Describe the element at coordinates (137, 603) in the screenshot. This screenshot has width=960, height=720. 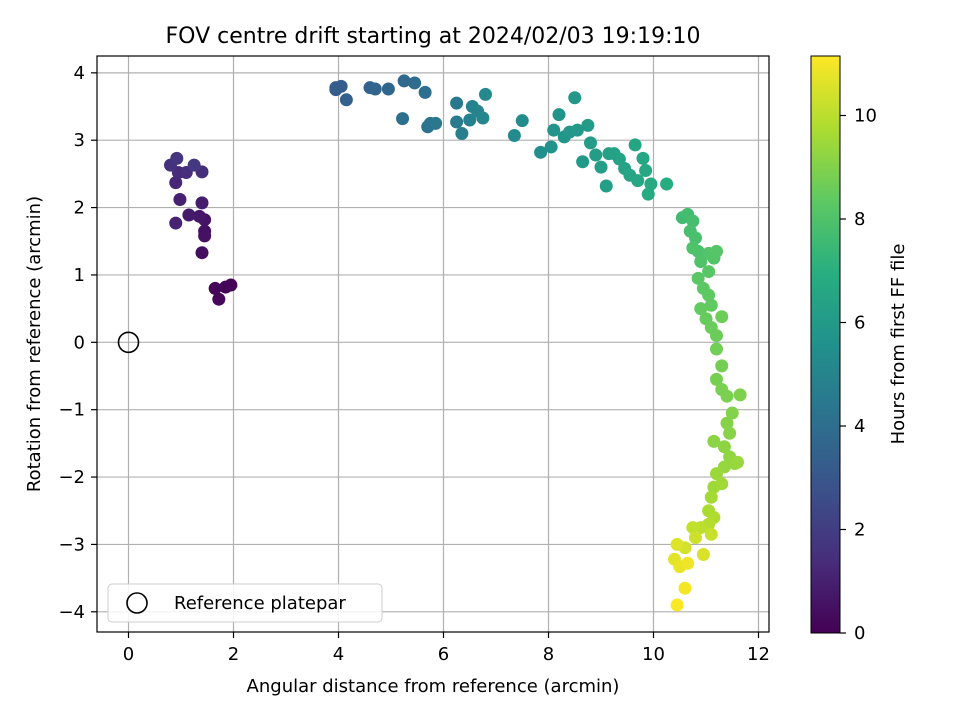
I see `legend-marker` at that location.